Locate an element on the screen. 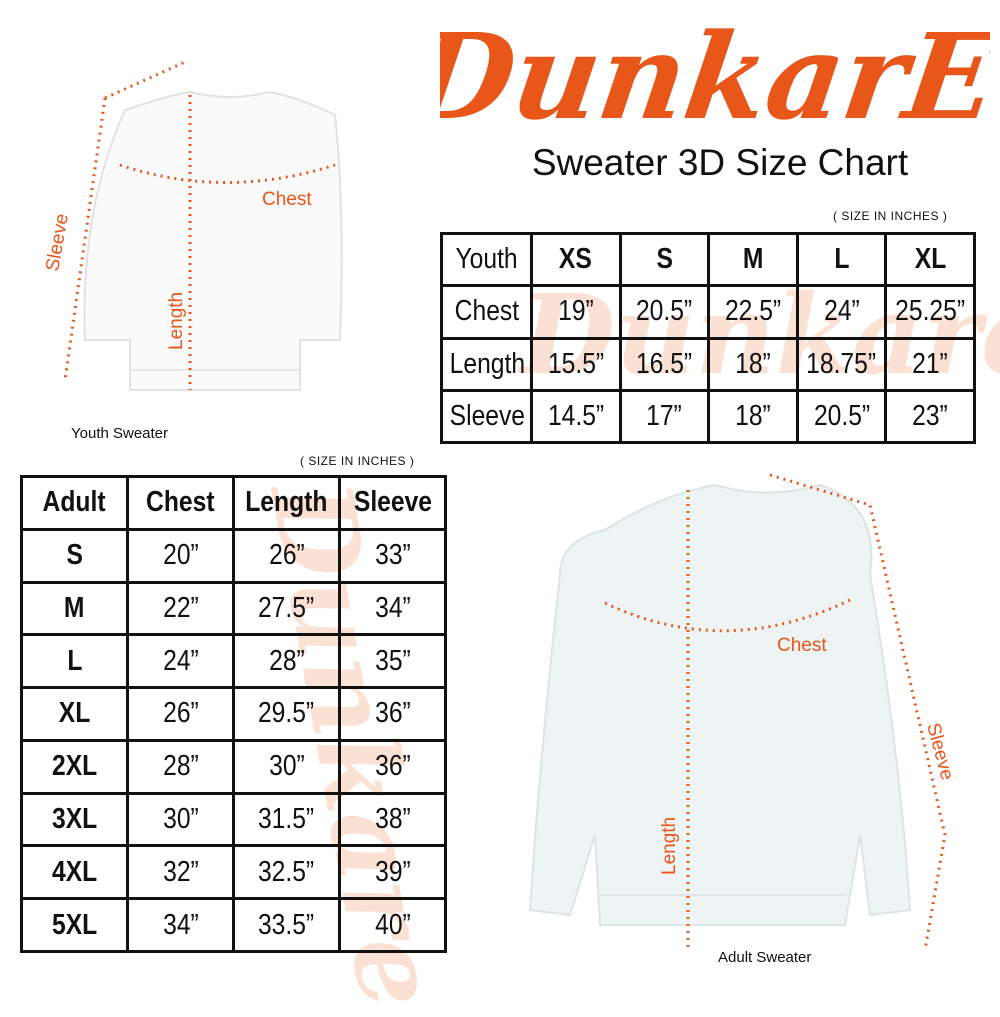 The height and width of the screenshot is (1017, 1000). table-cell: 33” is located at coordinates (392, 555).